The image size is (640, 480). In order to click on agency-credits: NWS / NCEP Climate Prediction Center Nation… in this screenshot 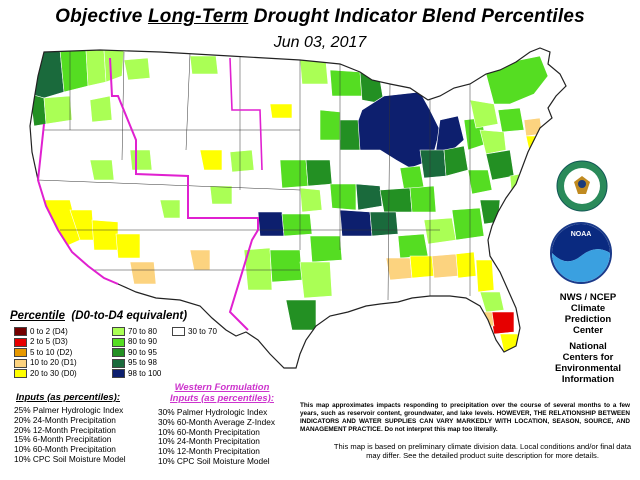, I will do `click(588, 338)`.